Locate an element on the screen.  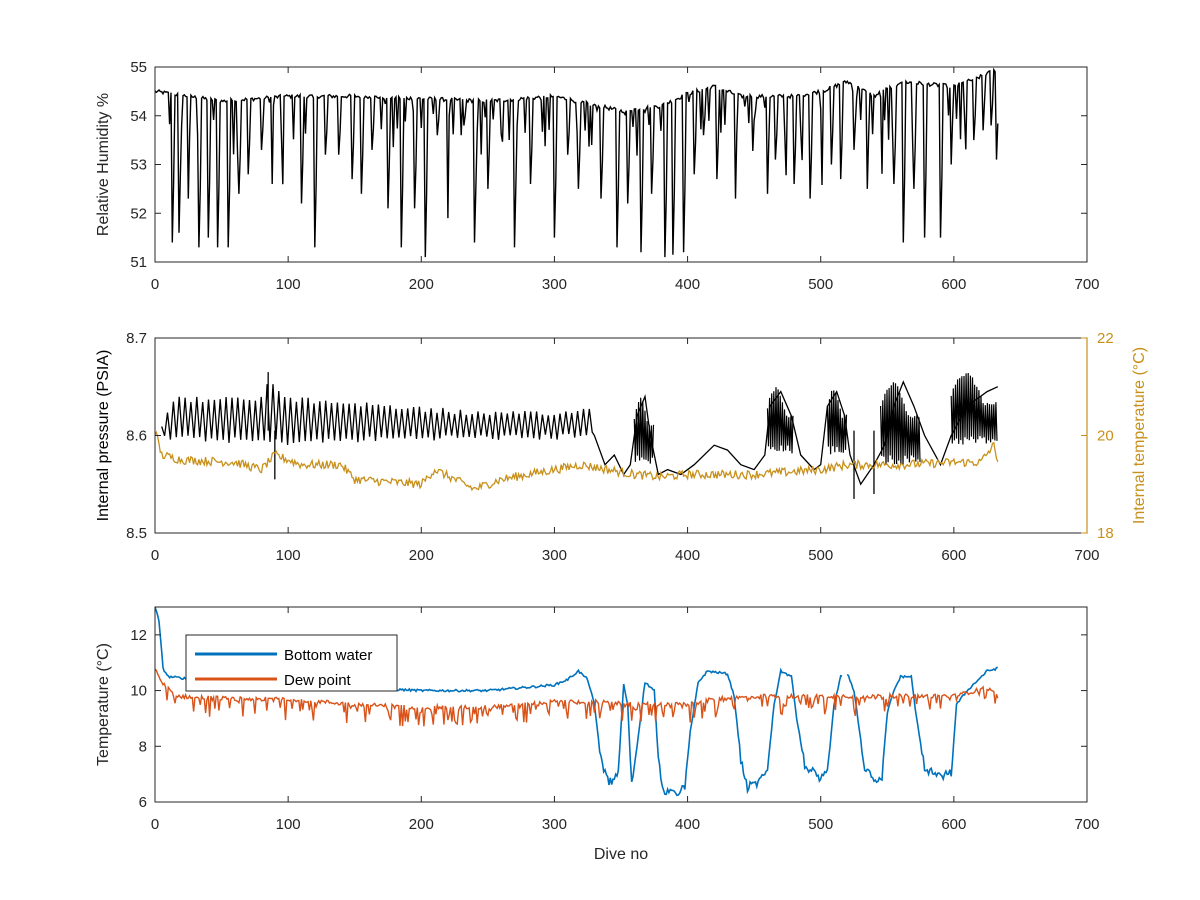
y-tick-label: 51 is located at coordinates (138, 262).